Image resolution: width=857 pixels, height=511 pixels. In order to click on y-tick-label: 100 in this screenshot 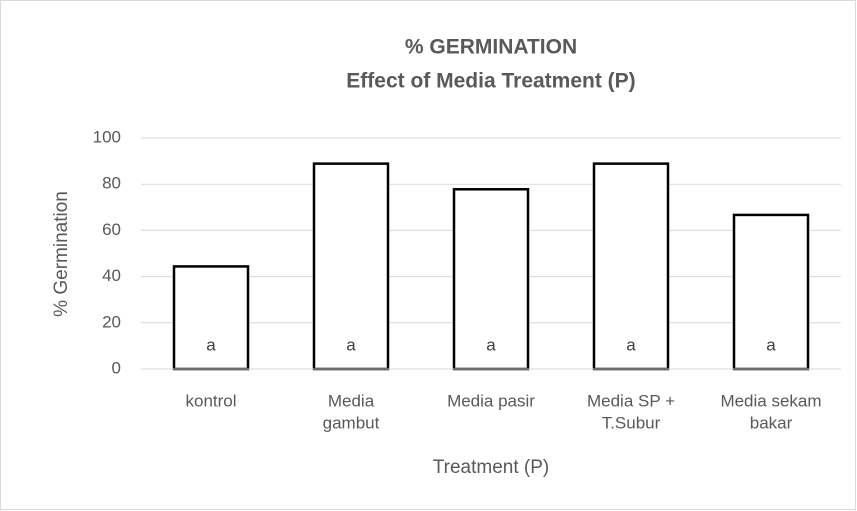, I will do `click(107, 136)`.